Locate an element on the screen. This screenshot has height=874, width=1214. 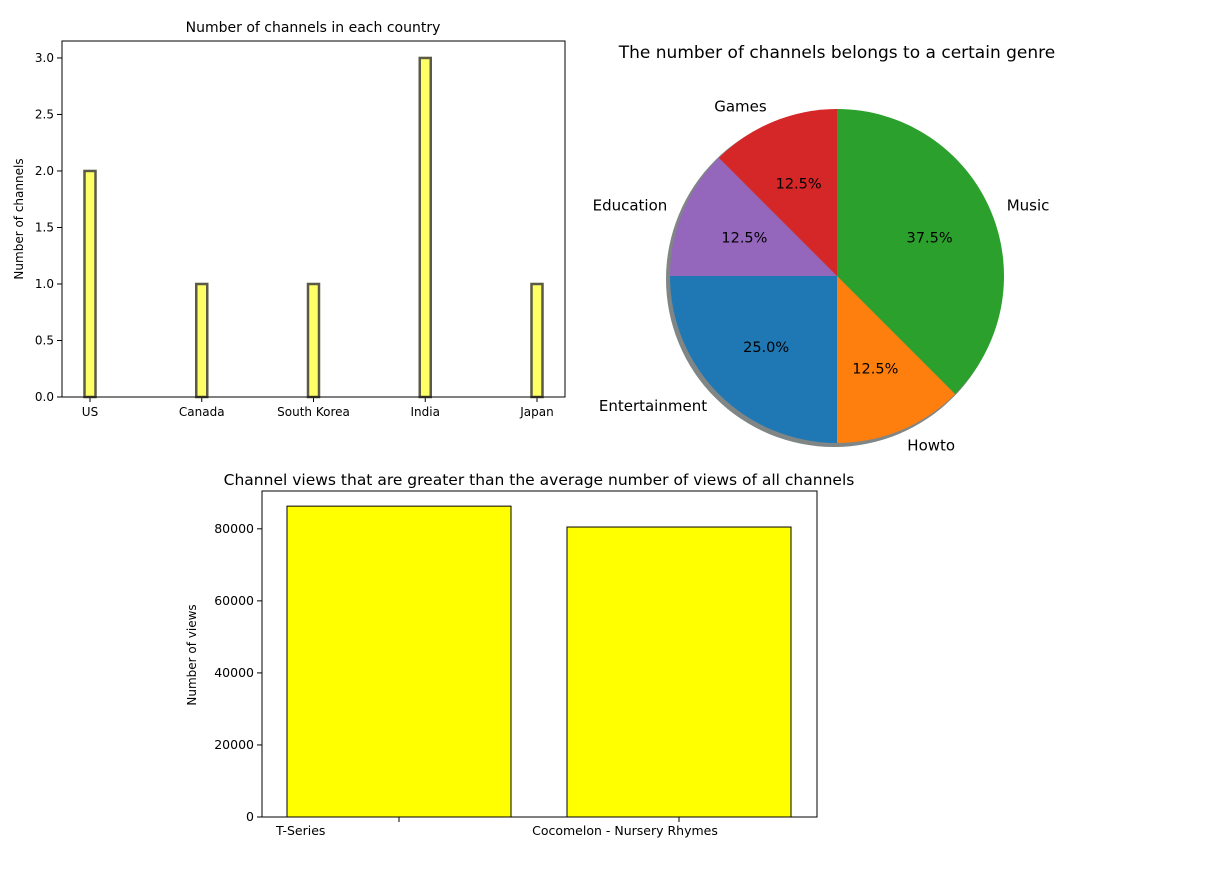
y-tick-label: 40000 is located at coordinates (234, 672).